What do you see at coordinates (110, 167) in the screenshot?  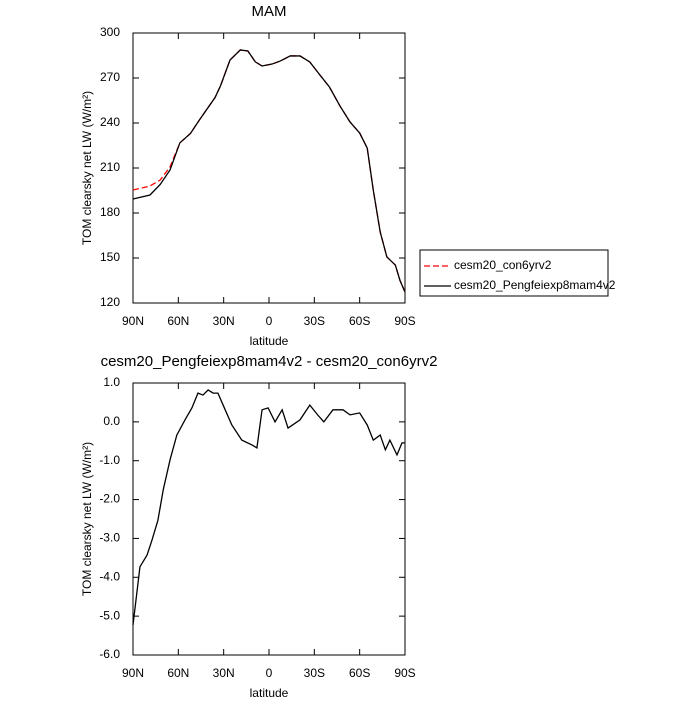 I see `y-tick-label: 210` at bounding box center [110, 167].